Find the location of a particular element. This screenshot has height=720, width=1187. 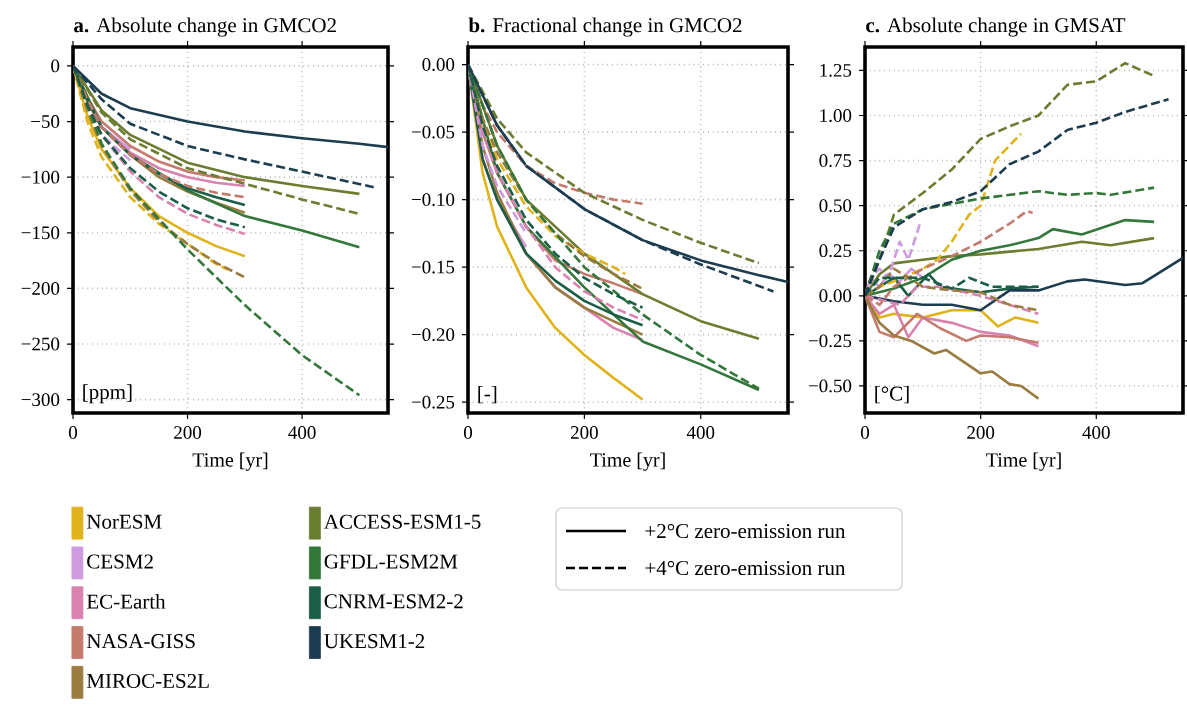

y-tick-label: −0.10 is located at coordinates (433, 200).